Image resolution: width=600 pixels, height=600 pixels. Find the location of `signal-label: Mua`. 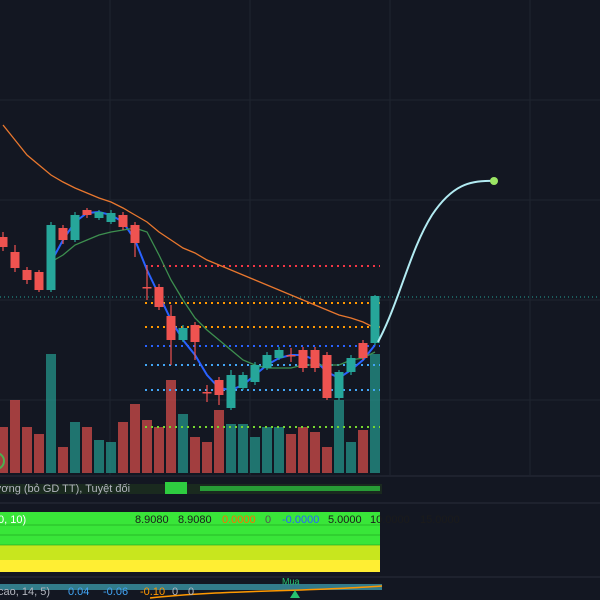

signal-label: Mua is located at coordinates (291, 581).